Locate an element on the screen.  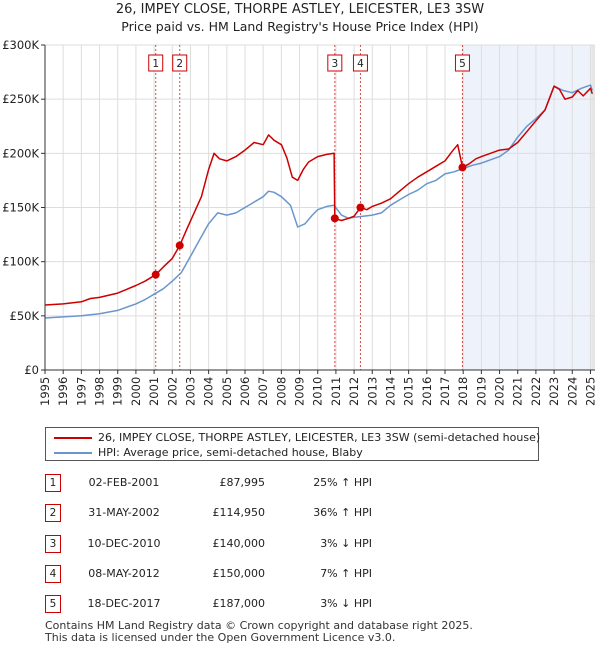
sale-price: £187,000 is located at coordinates (239, 603).